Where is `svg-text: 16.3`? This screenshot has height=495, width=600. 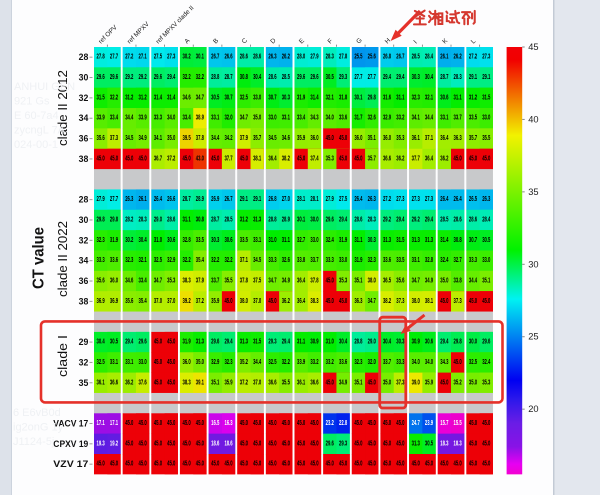 svg-text: 16.3 is located at coordinates (228, 423).